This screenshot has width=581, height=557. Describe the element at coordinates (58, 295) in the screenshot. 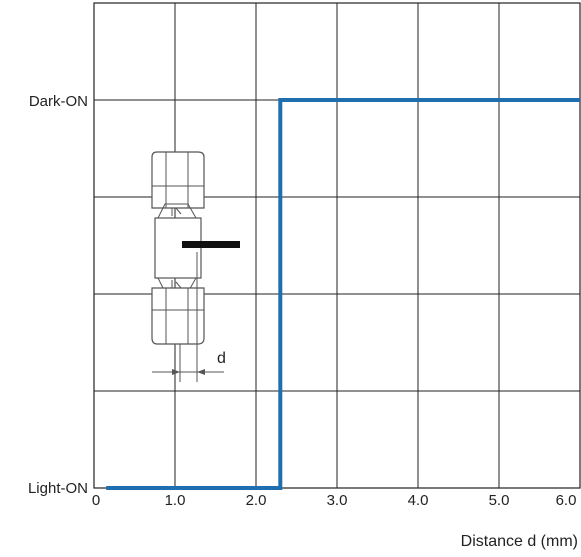

I see `y-axis-labels: Dark-ON Light-ON` at that location.